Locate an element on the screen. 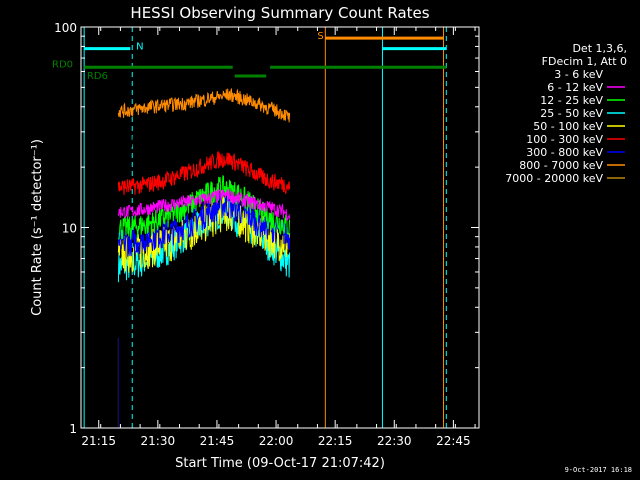 The width and height of the screenshot is (640, 480). x-tick-label: 22:15 is located at coordinates (335, 441).